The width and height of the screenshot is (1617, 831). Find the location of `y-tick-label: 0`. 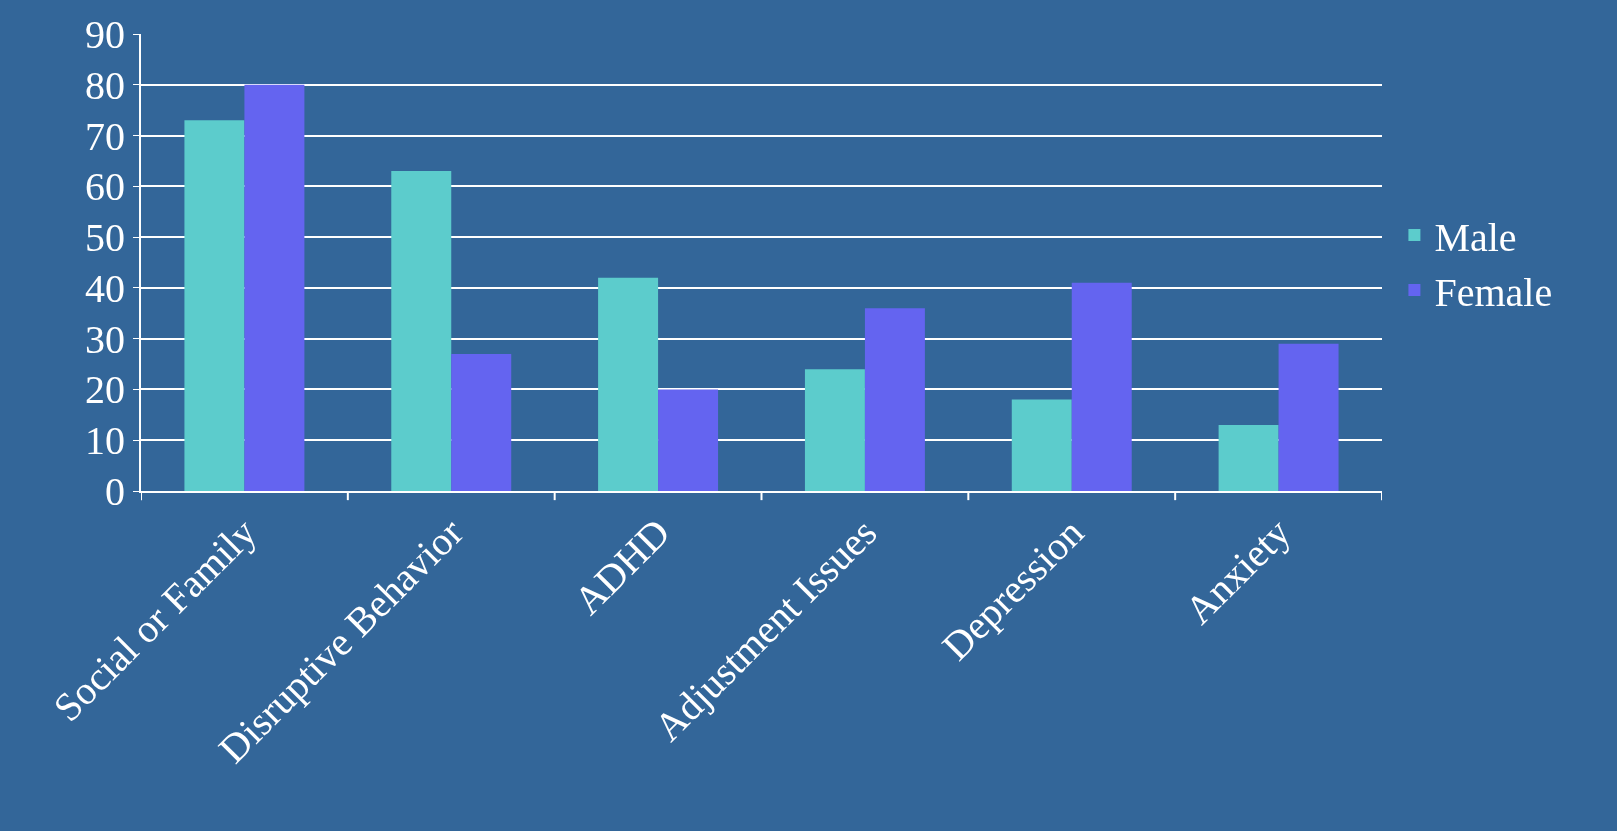

y-tick-label: 0 is located at coordinates (115, 491).